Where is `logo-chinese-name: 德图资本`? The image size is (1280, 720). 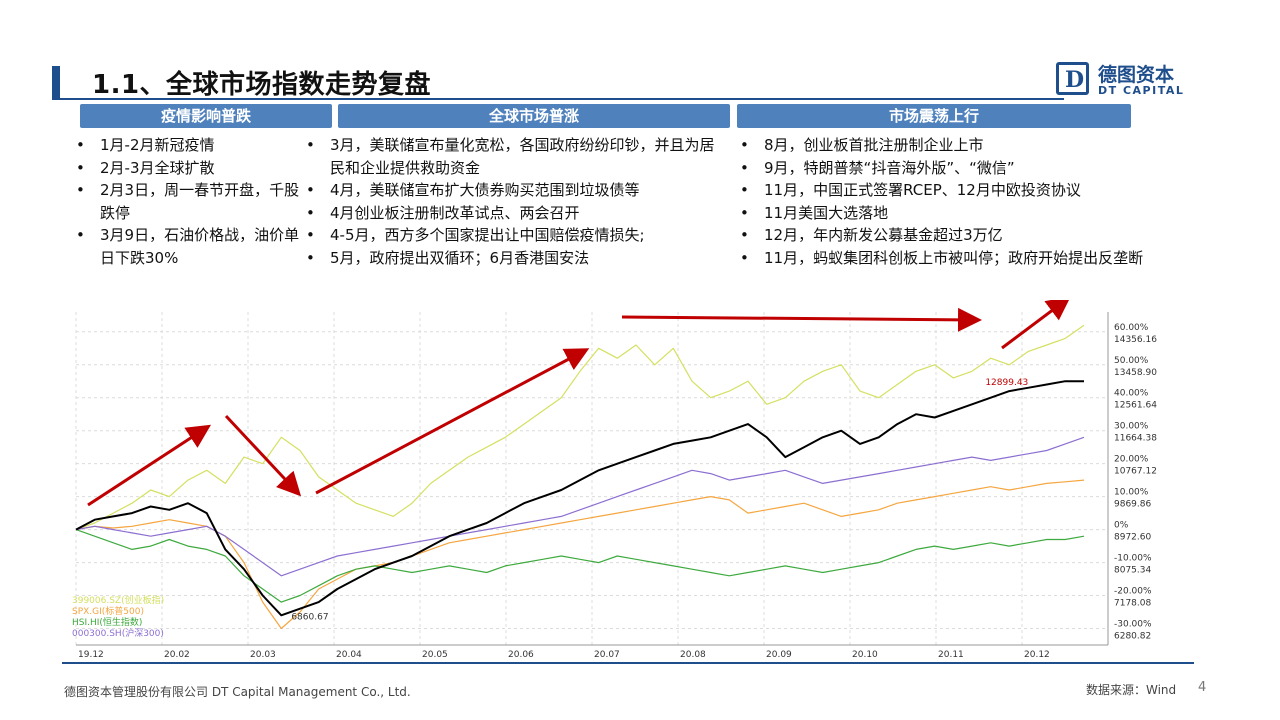
logo-chinese-name: 德图资本 is located at coordinates (1136, 75).